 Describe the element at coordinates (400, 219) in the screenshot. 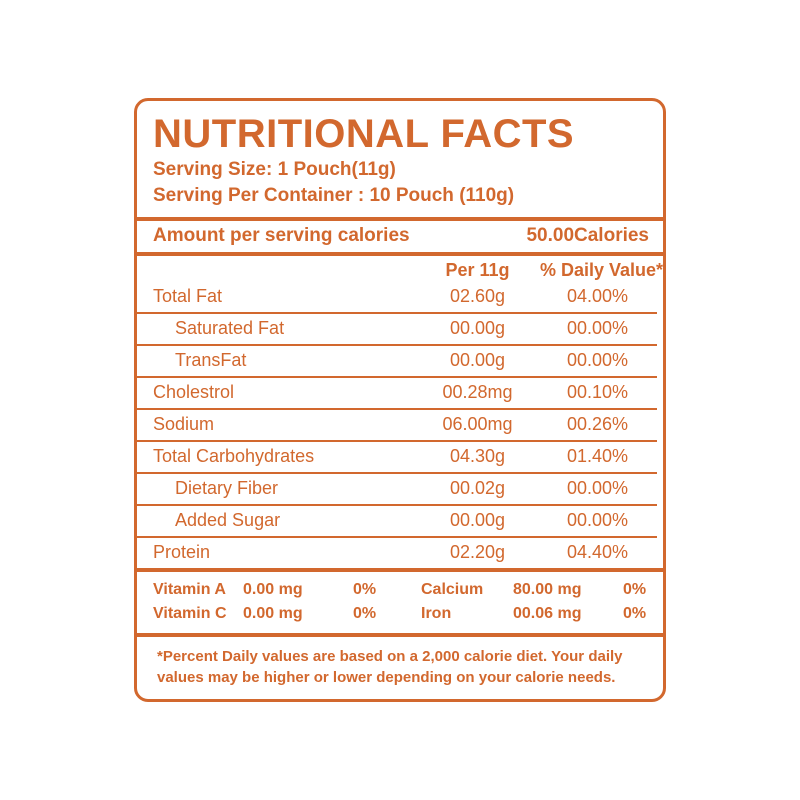

I see `divider-above-calories` at that location.